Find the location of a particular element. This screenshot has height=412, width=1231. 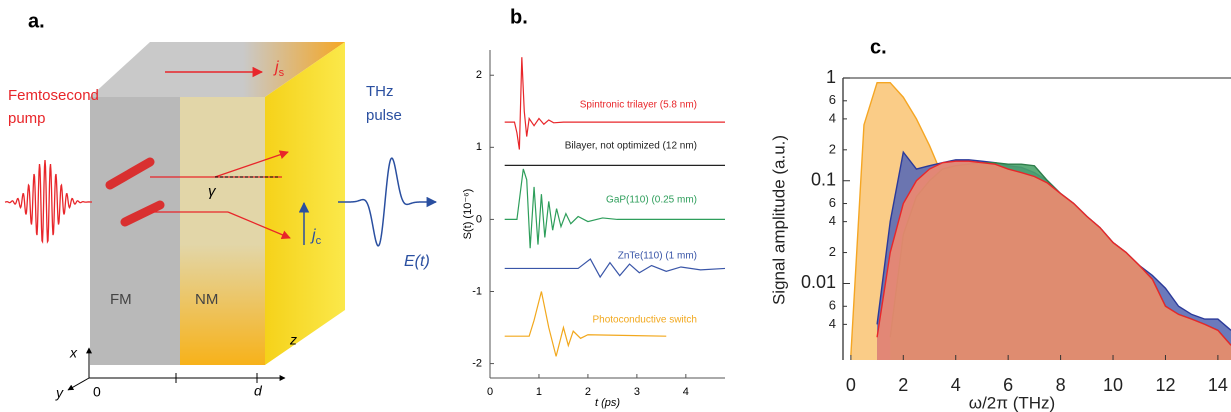

x-axis-label: t (ps) is located at coordinates (607, 403).